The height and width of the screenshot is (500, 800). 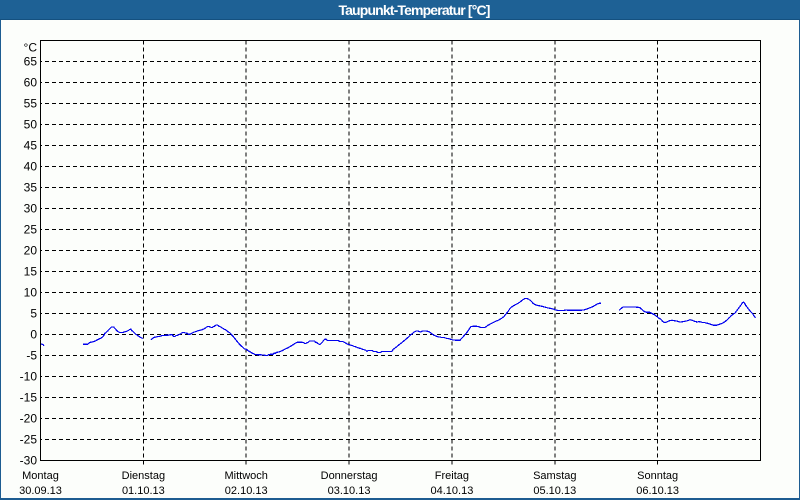 What do you see at coordinates (31, 125) in the screenshot?
I see `svg-text: 50` at bounding box center [31, 125].